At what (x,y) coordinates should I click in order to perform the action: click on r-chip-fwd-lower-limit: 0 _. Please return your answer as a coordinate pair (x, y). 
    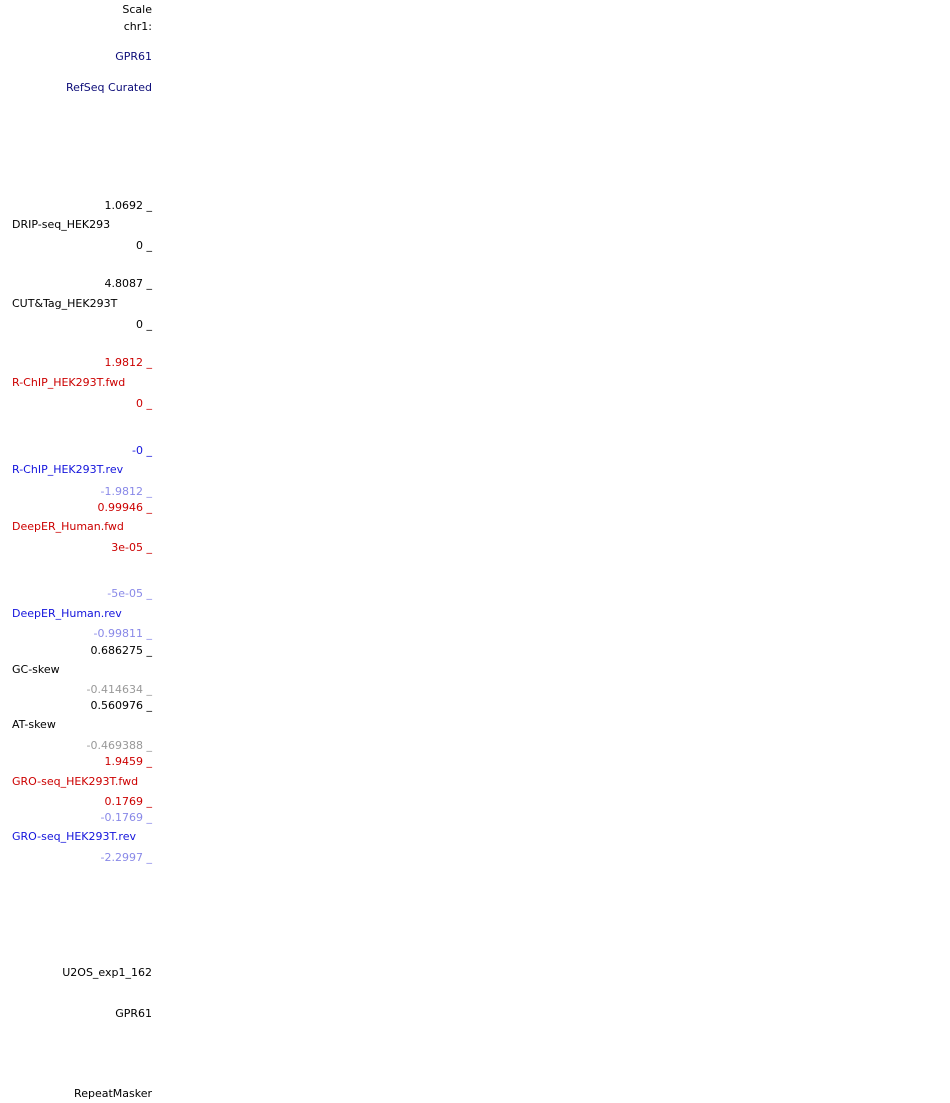
    Looking at the image, I should click on (144, 403).